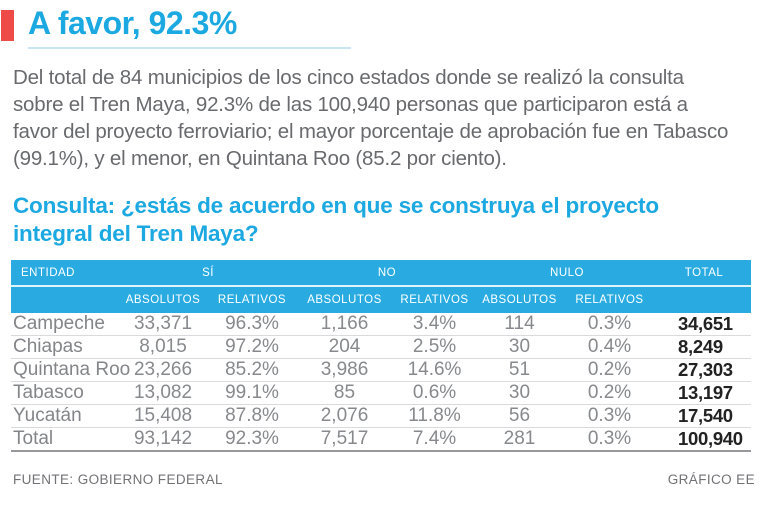  What do you see at coordinates (434, 300) in the screenshot?
I see `subcol-header-no-relativos: RELATIVOS` at bounding box center [434, 300].